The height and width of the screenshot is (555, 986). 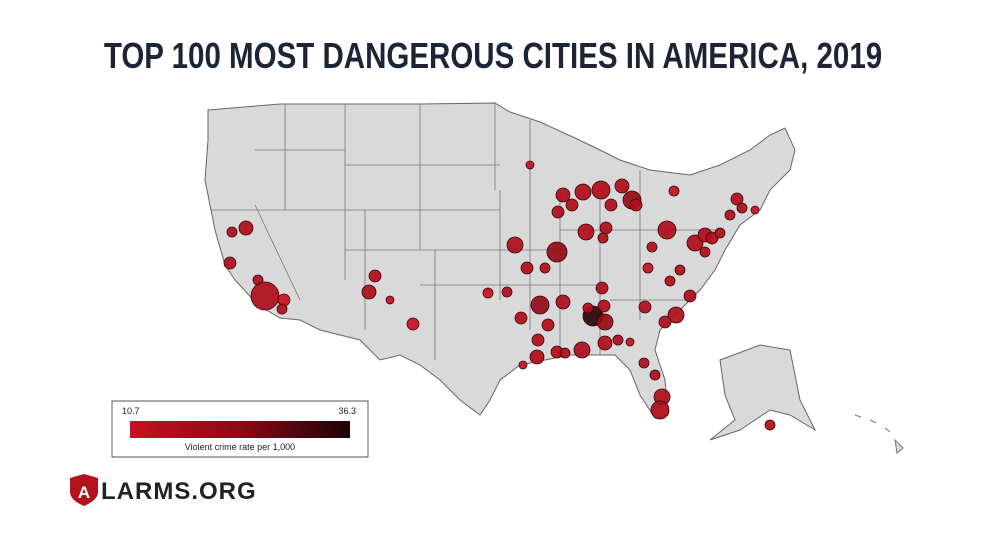 What do you see at coordinates (763, 392) in the screenshot?
I see `alaska` at bounding box center [763, 392].